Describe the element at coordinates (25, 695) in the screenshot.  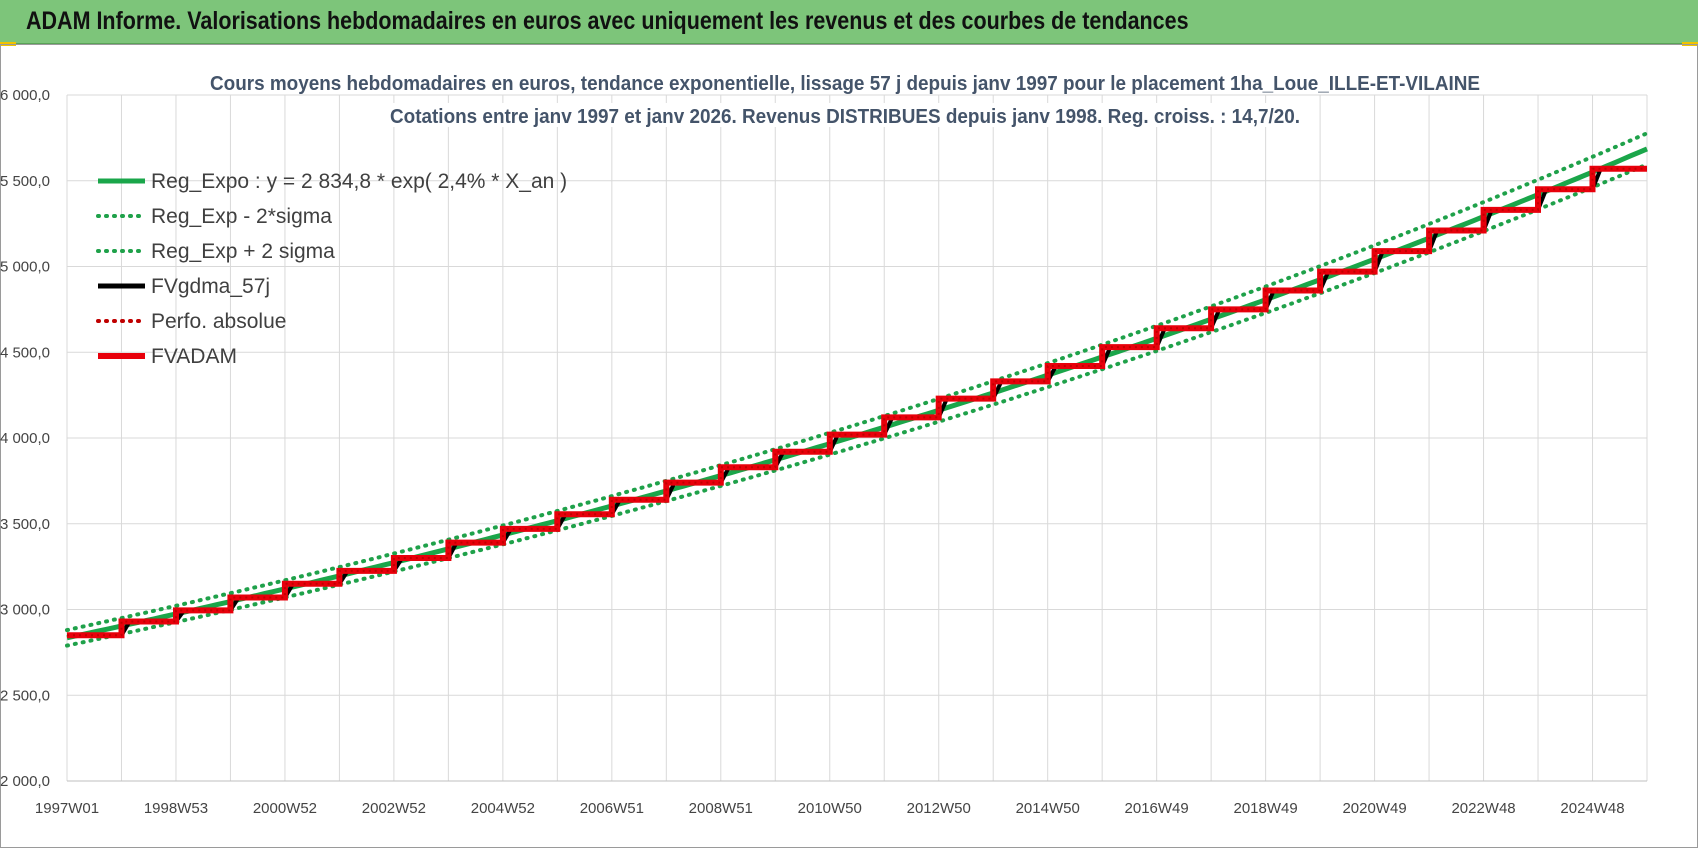
I see `y-tick-label: 2 500,0` at that location.